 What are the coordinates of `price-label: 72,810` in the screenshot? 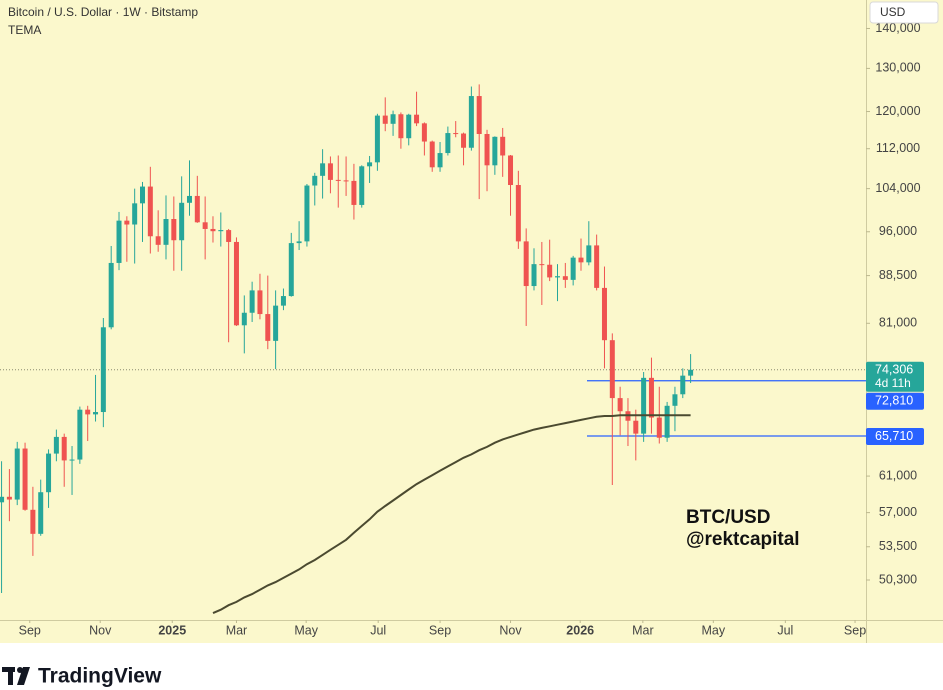 It's located at (894, 401).